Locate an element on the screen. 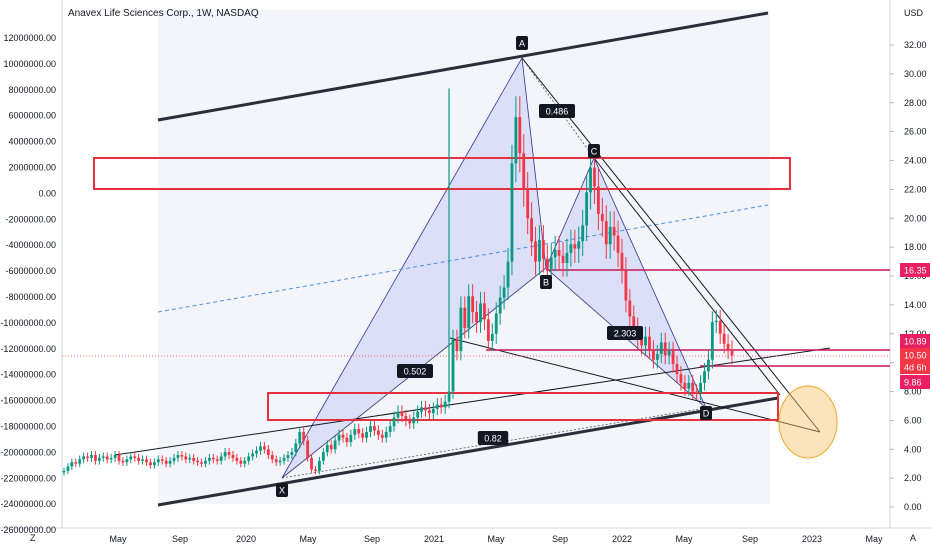  channel-upper-line is located at coordinates (463, 66).